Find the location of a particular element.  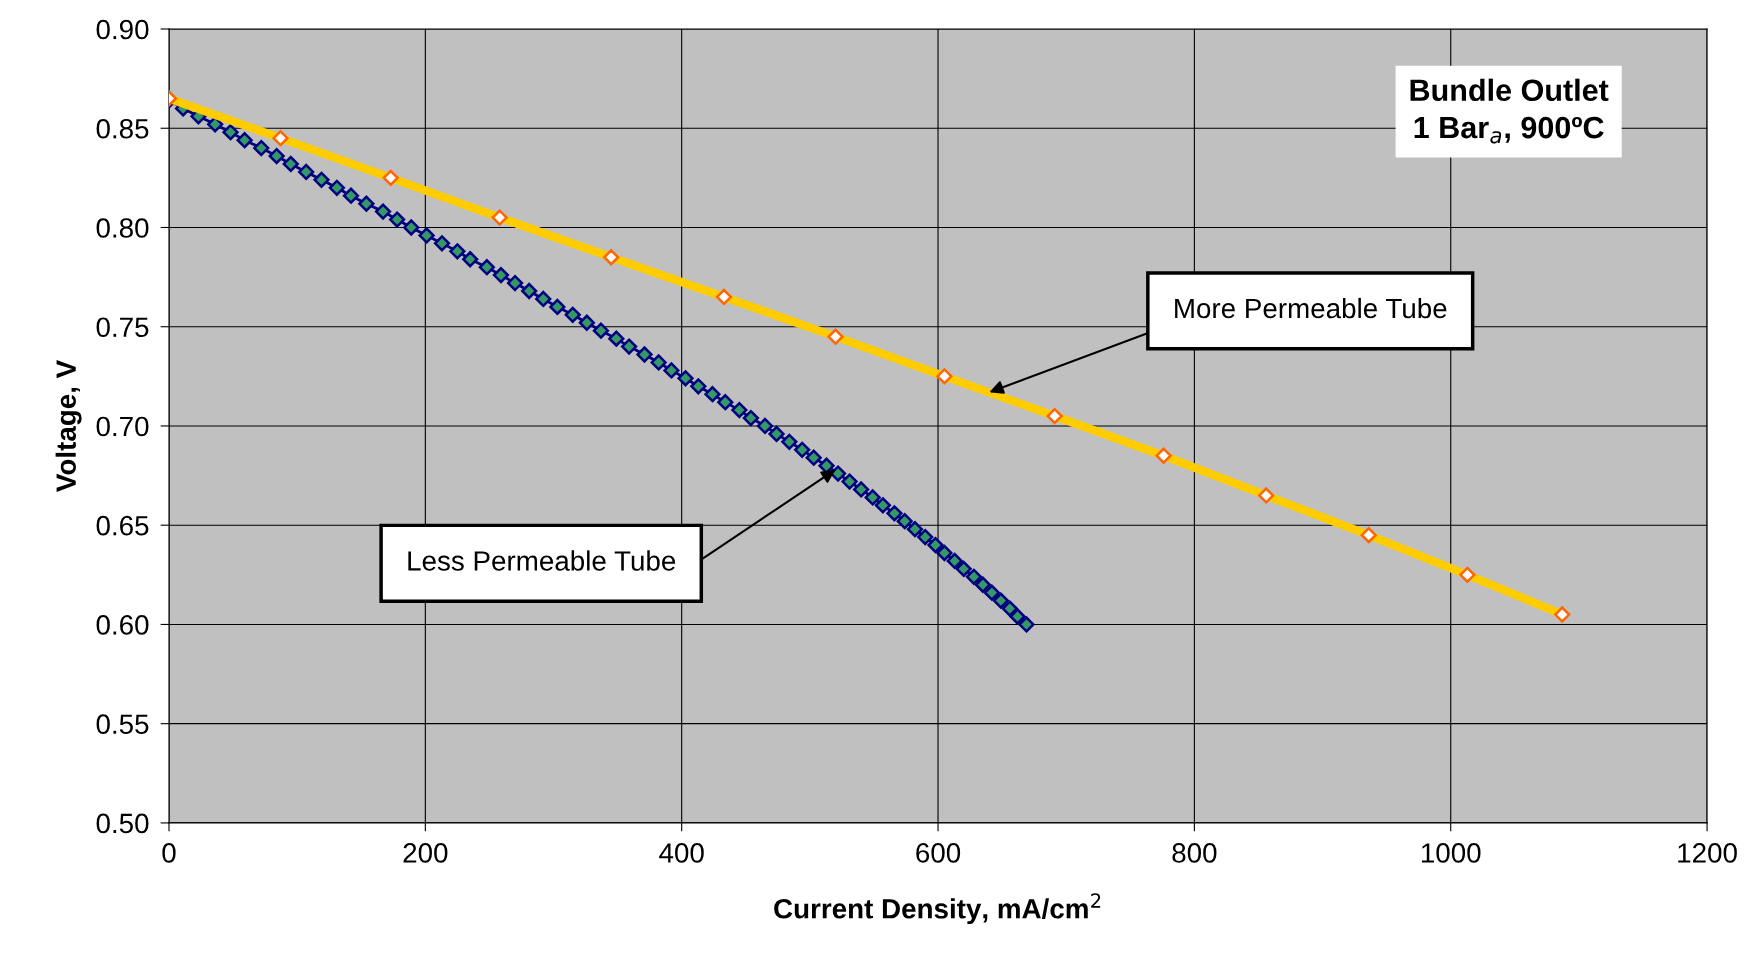

x-tick-label: 1000 is located at coordinates (1451, 853).